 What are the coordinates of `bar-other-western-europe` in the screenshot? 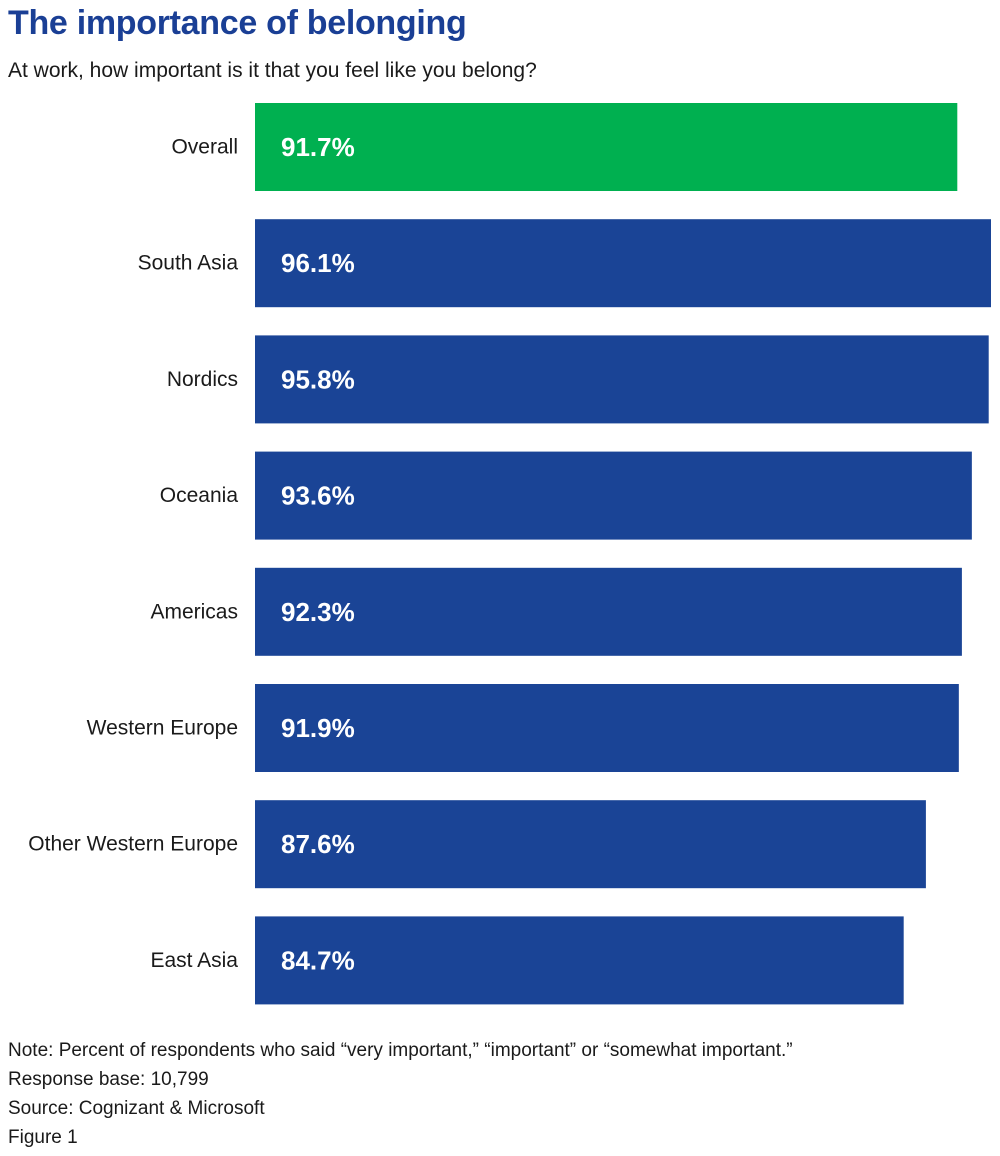 It's located at (590, 844).